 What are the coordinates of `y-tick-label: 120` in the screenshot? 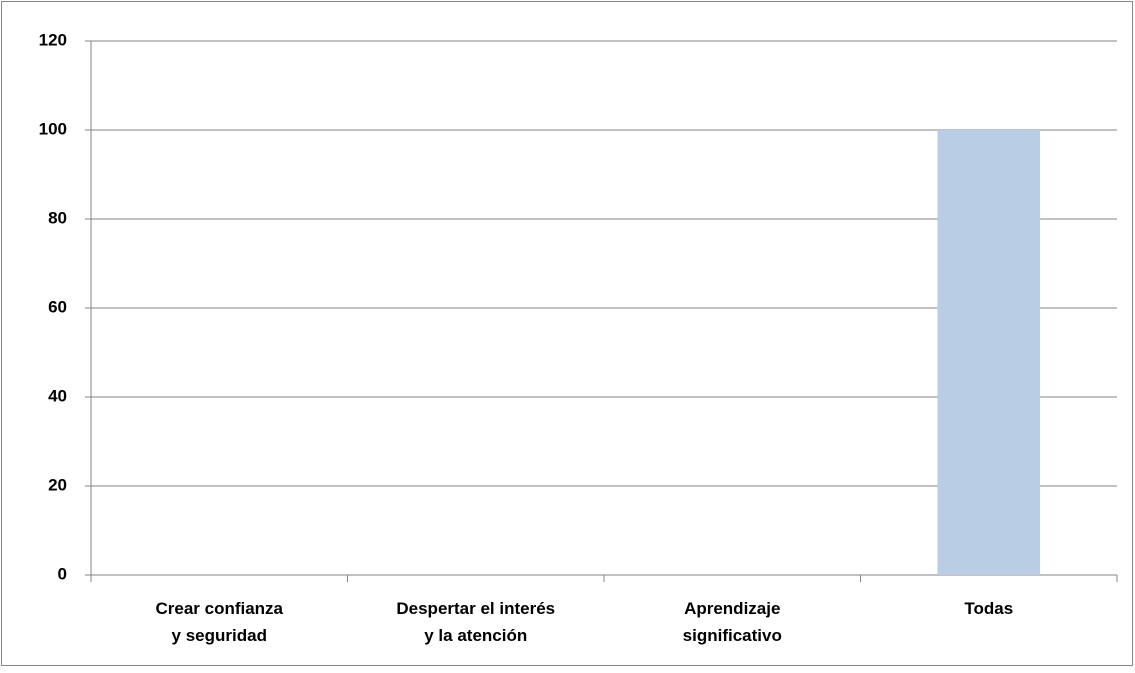 It's located at (53, 39).